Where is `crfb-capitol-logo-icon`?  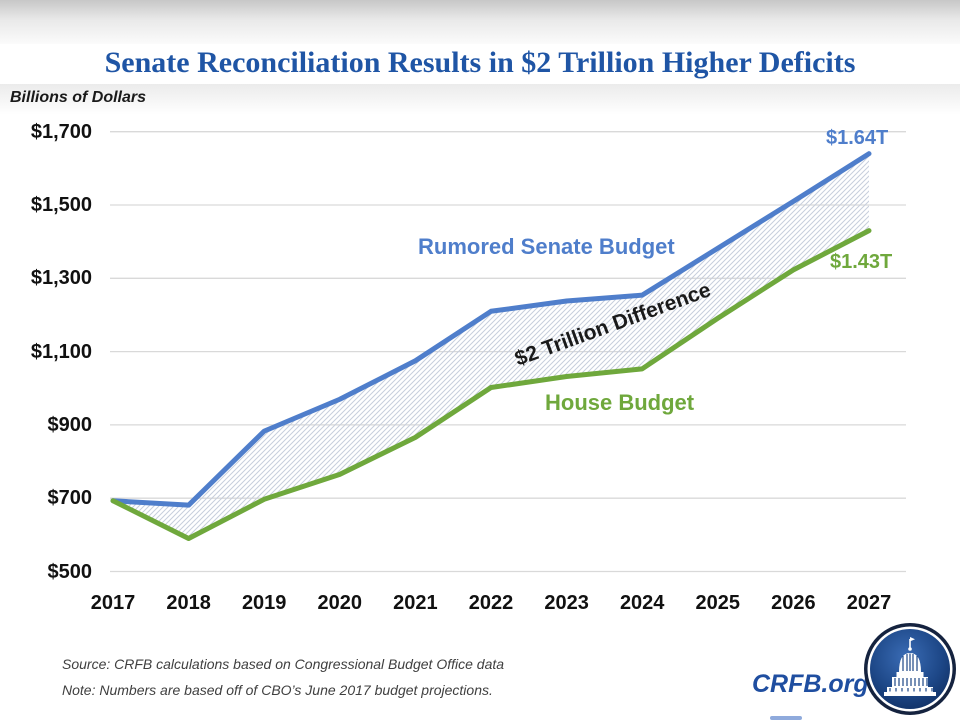 crfb-capitol-logo-icon is located at coordinates (910, 669).